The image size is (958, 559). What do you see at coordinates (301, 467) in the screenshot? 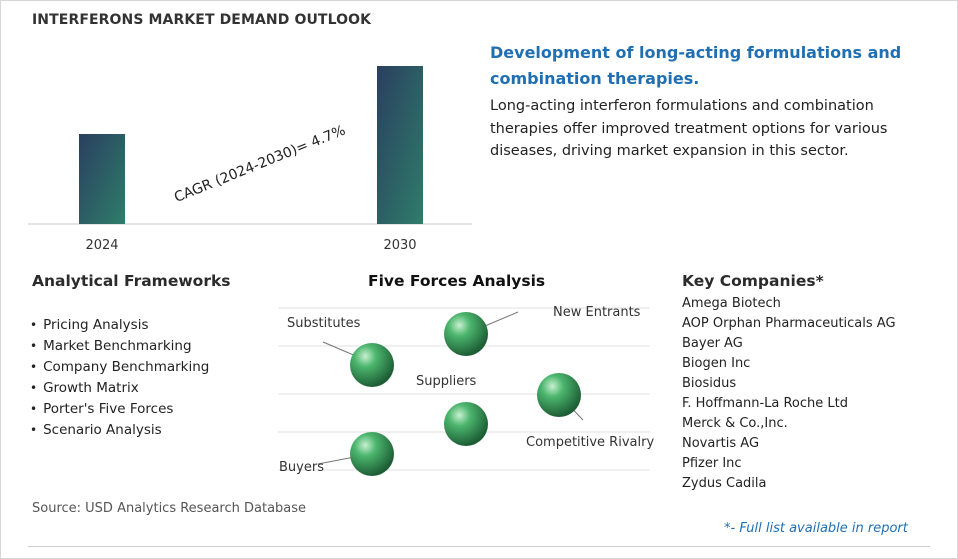
I see `label-buyers: Buyers` at bounding box center [301, 467].